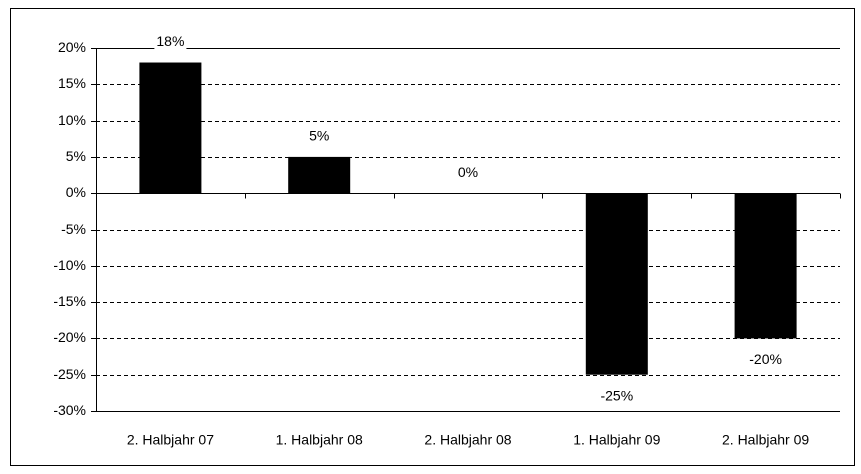 This screenshot has width=861, height=474. What do you see at coordinates (69, 410) in the screenshot?
I see `y-tick-label: -30%` at bounding box center [69, 410].